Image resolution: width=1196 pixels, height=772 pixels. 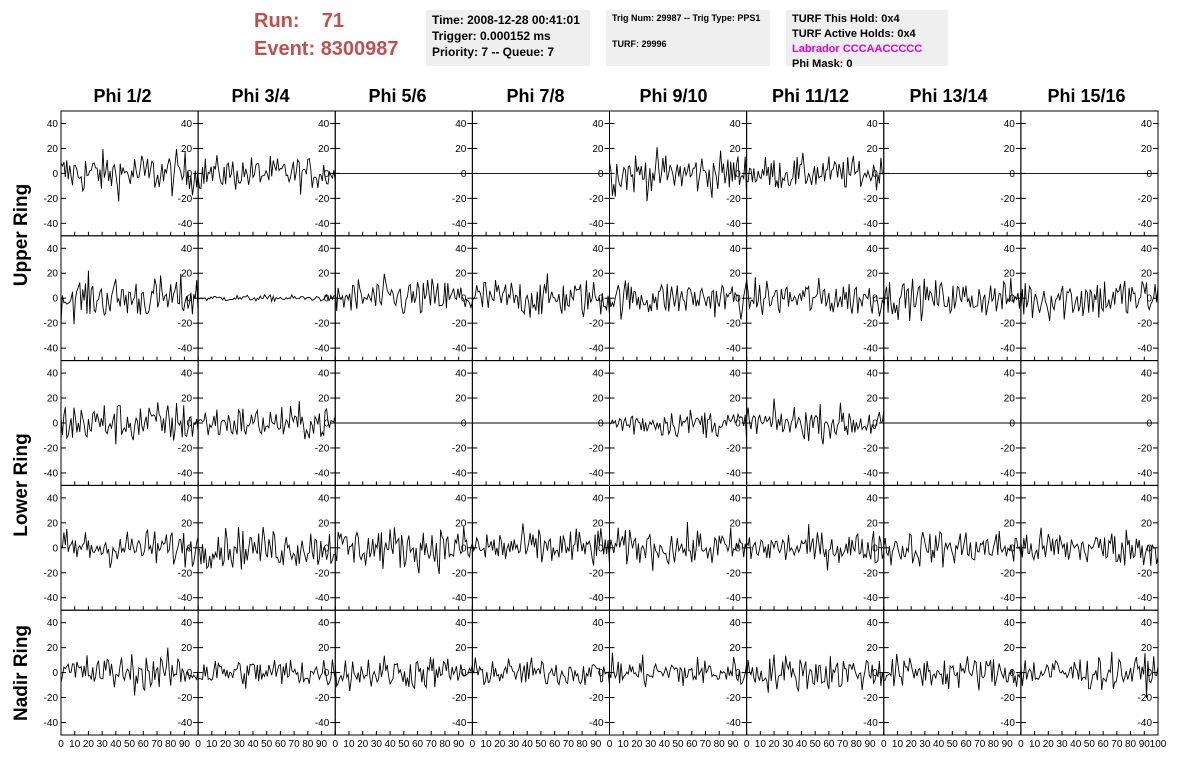 What do you see at coordinates (678, 300) in the screenshot?
I see `waveform-trace-r1-c4` at bounding box center [678, 300].